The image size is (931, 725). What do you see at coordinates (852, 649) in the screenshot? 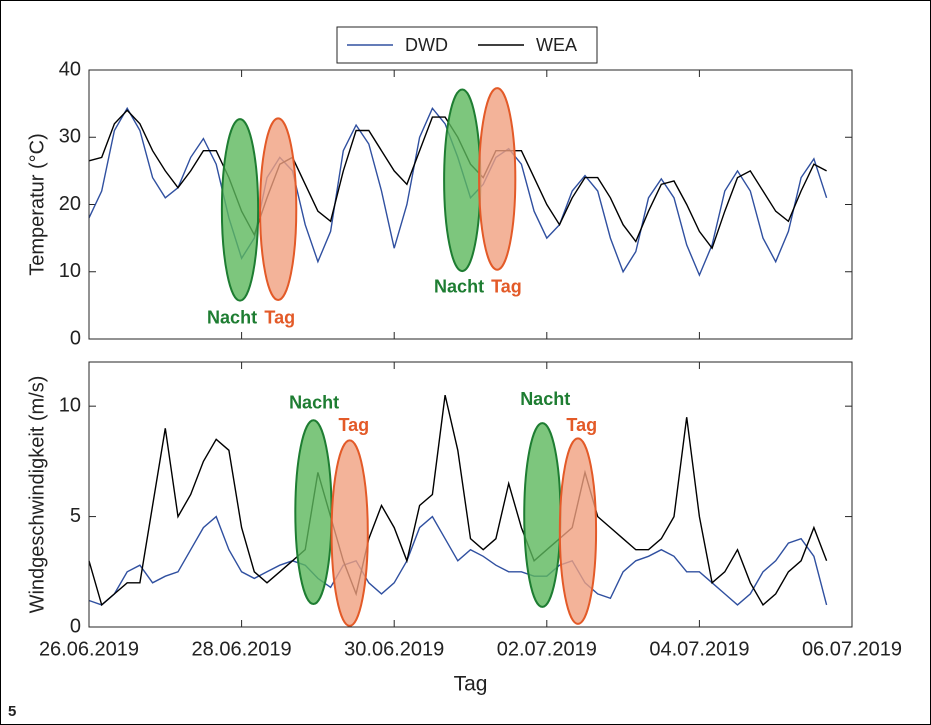
I see `x-tick-label: 06.07.2019` at bounding box center [852, 649].